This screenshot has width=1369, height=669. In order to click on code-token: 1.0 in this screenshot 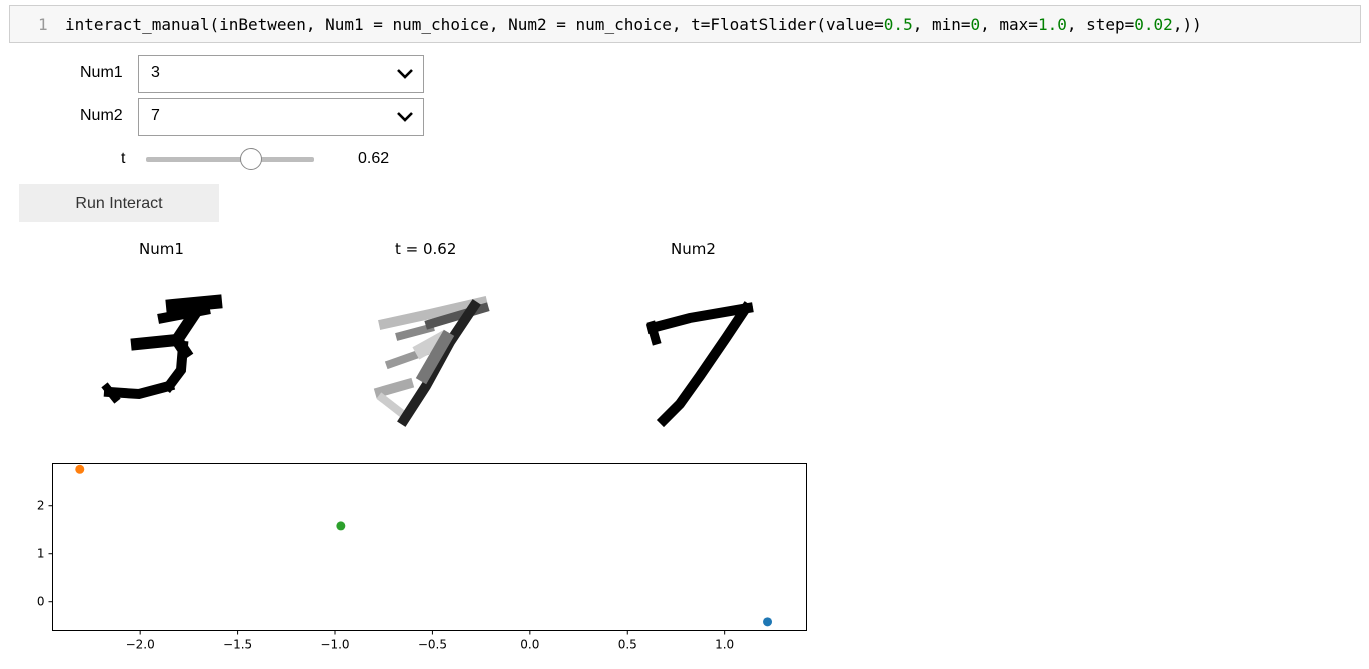, I will do `click(1052, 24)`.